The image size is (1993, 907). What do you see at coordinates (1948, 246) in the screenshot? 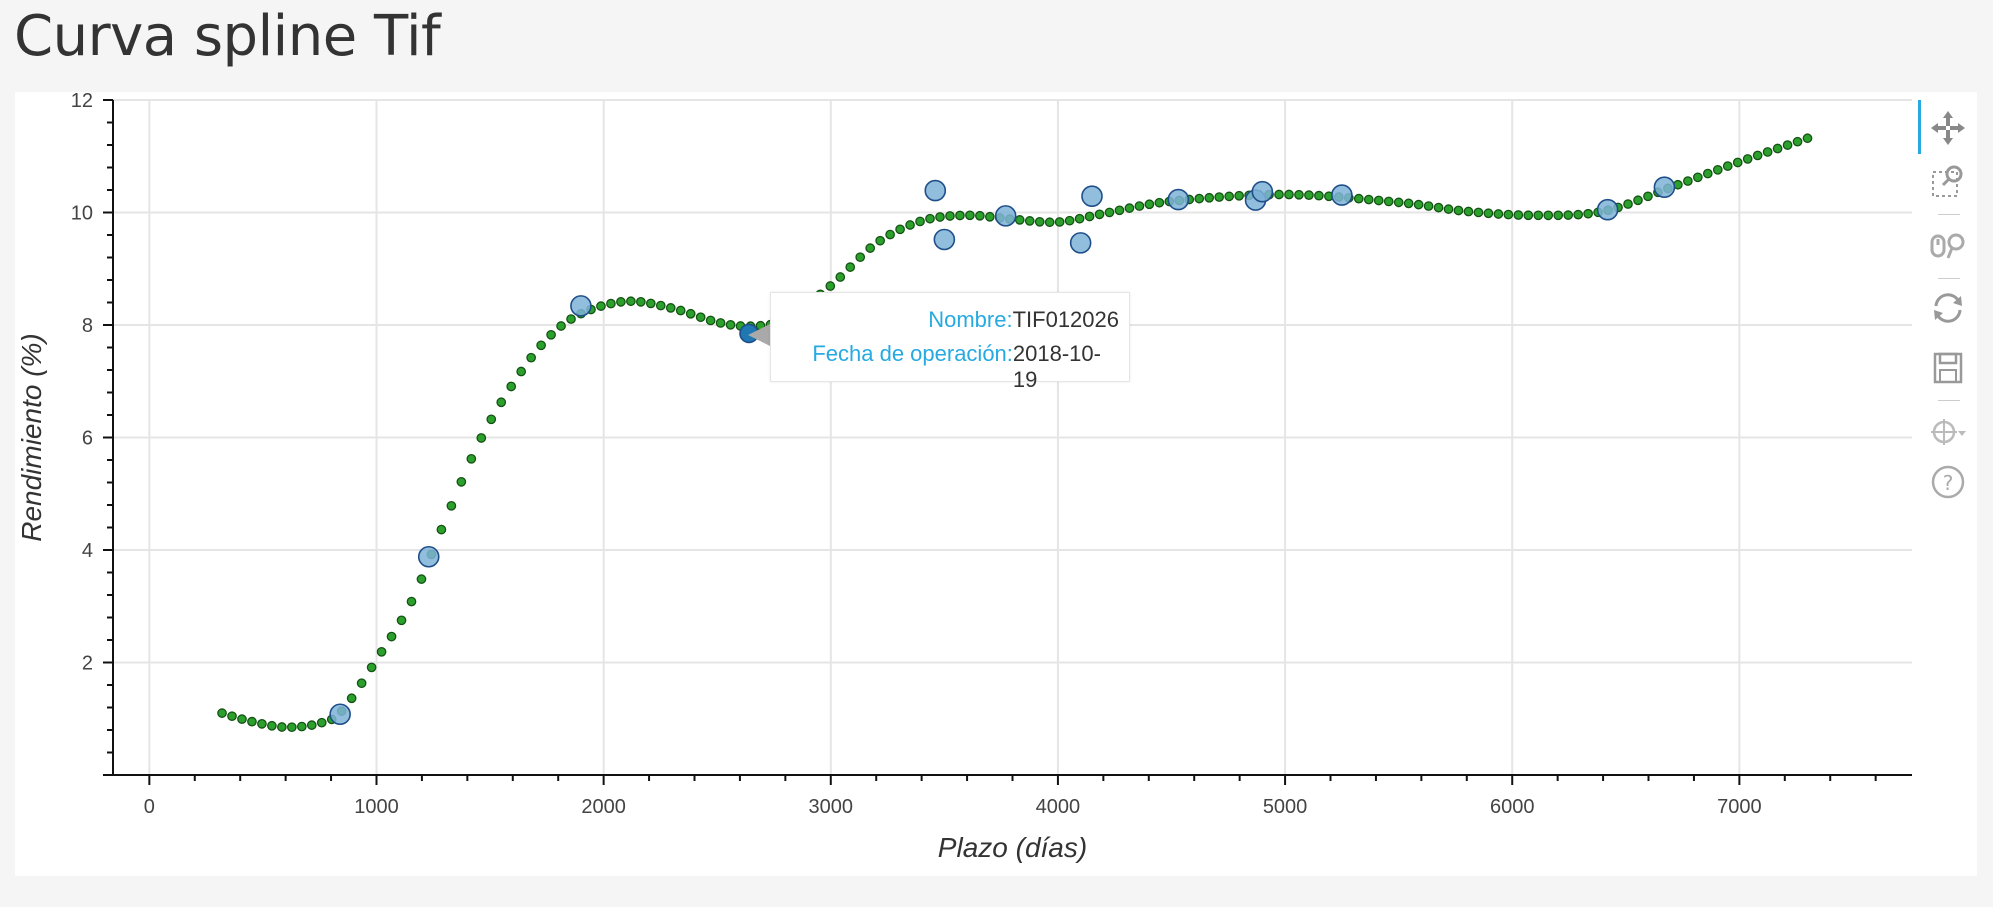
I see `wheel-zoom-tool-button` at bounding box center [1948, 246].